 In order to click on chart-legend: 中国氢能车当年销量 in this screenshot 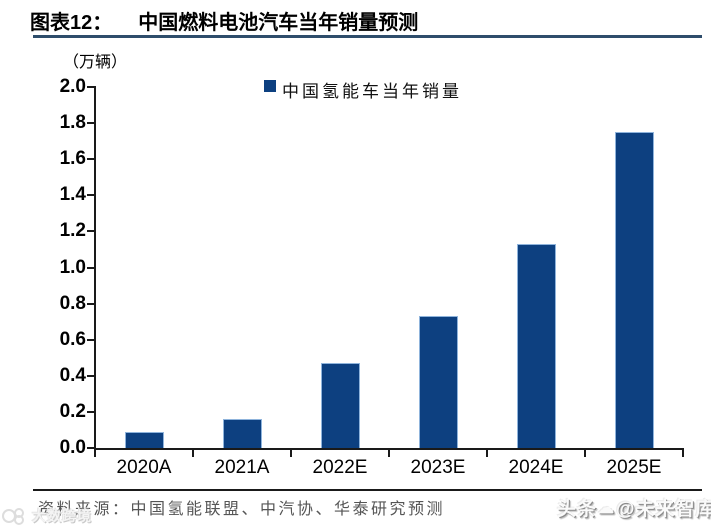, I will do `click(363, 89)`.